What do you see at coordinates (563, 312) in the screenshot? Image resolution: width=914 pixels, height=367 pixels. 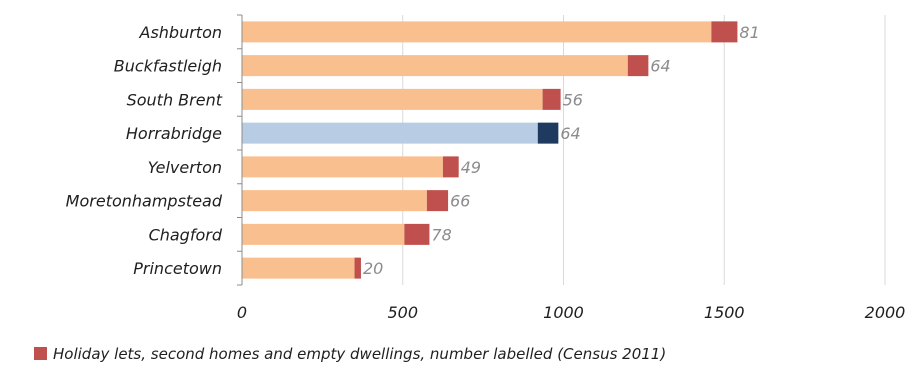 I see `x-tick-label: 1000` at bounding box center [563, 312].